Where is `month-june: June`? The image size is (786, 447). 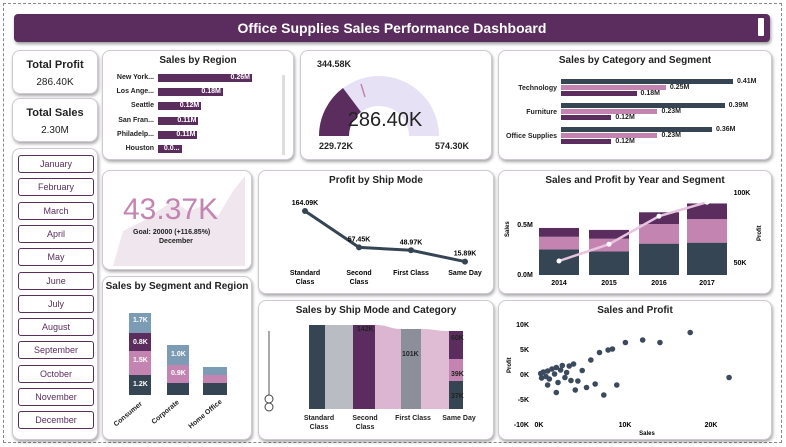 month-june: June is located at coordinates (56, 280).